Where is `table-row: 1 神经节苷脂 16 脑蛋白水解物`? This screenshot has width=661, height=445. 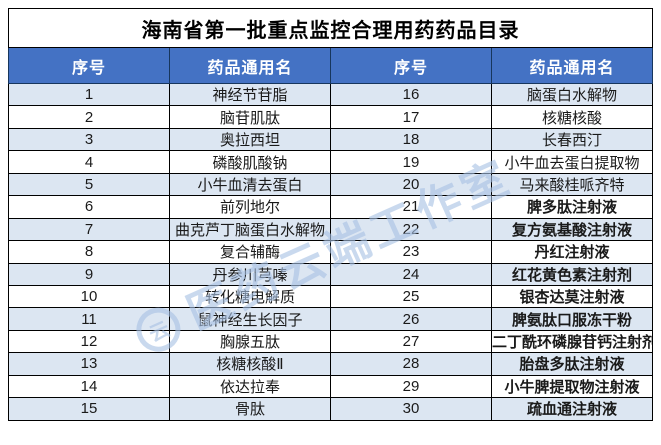 table-row: 1 神经节苷脂 16 脑蛋白水解物 is located at coordinates (330, 94).